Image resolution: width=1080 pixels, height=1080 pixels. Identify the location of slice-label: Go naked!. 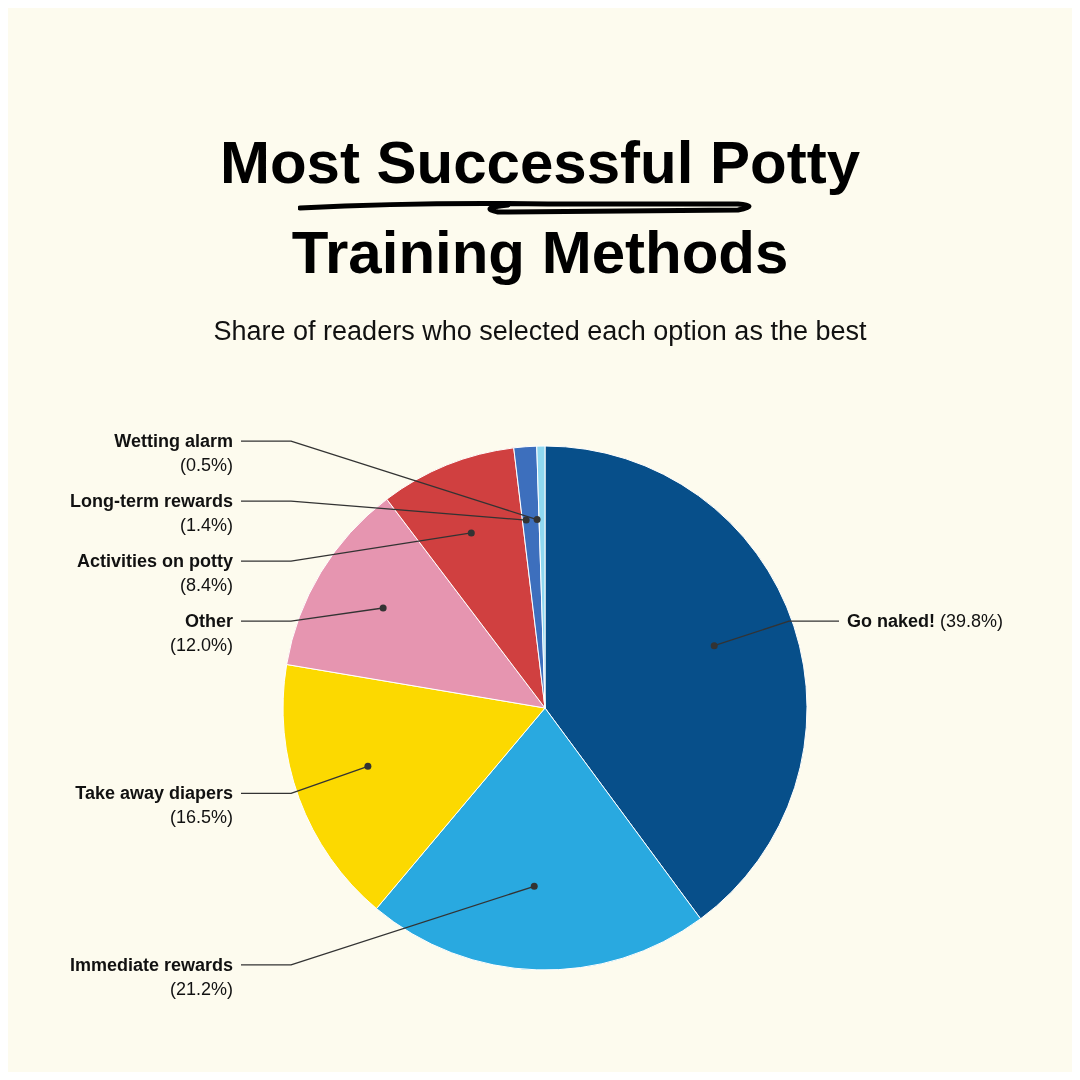
(891, 621).